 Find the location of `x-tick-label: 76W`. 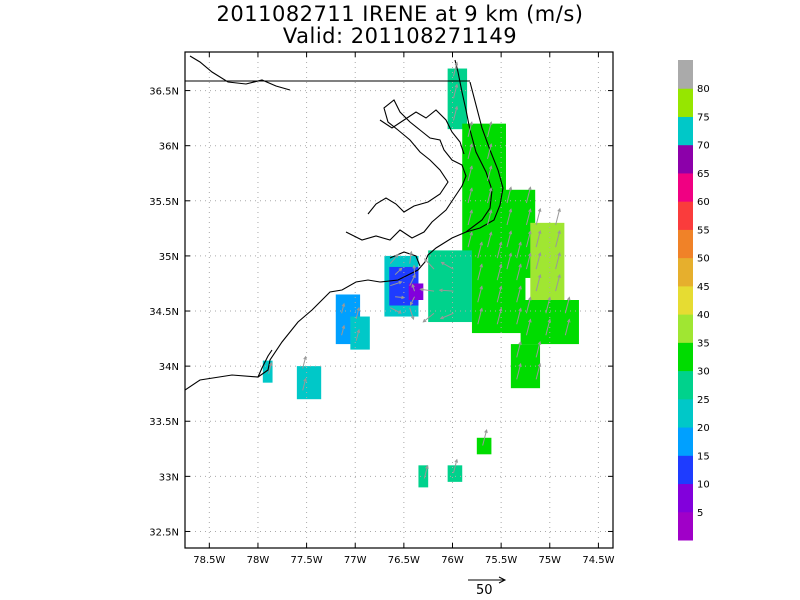

x-tick-label: 76W is located at coordinates (452, 560).